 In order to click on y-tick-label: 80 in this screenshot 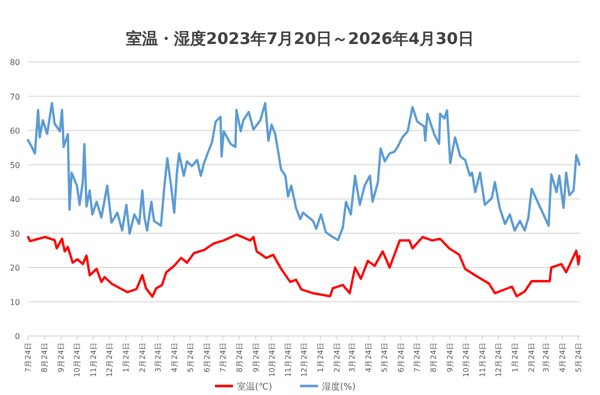, I will do `click(15, 62)`.